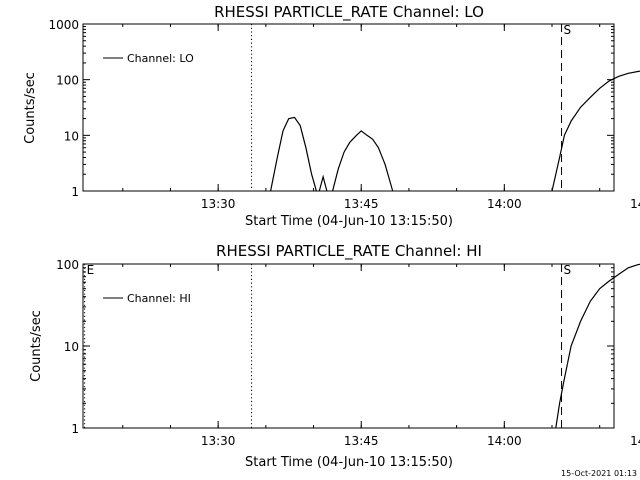  What do you see at coordinates (349, 221) in the screenshot?
I see `x-axis-label-lo: Start Time (04-Jun-10 13:15:50)` at bounding box center [349, 221].